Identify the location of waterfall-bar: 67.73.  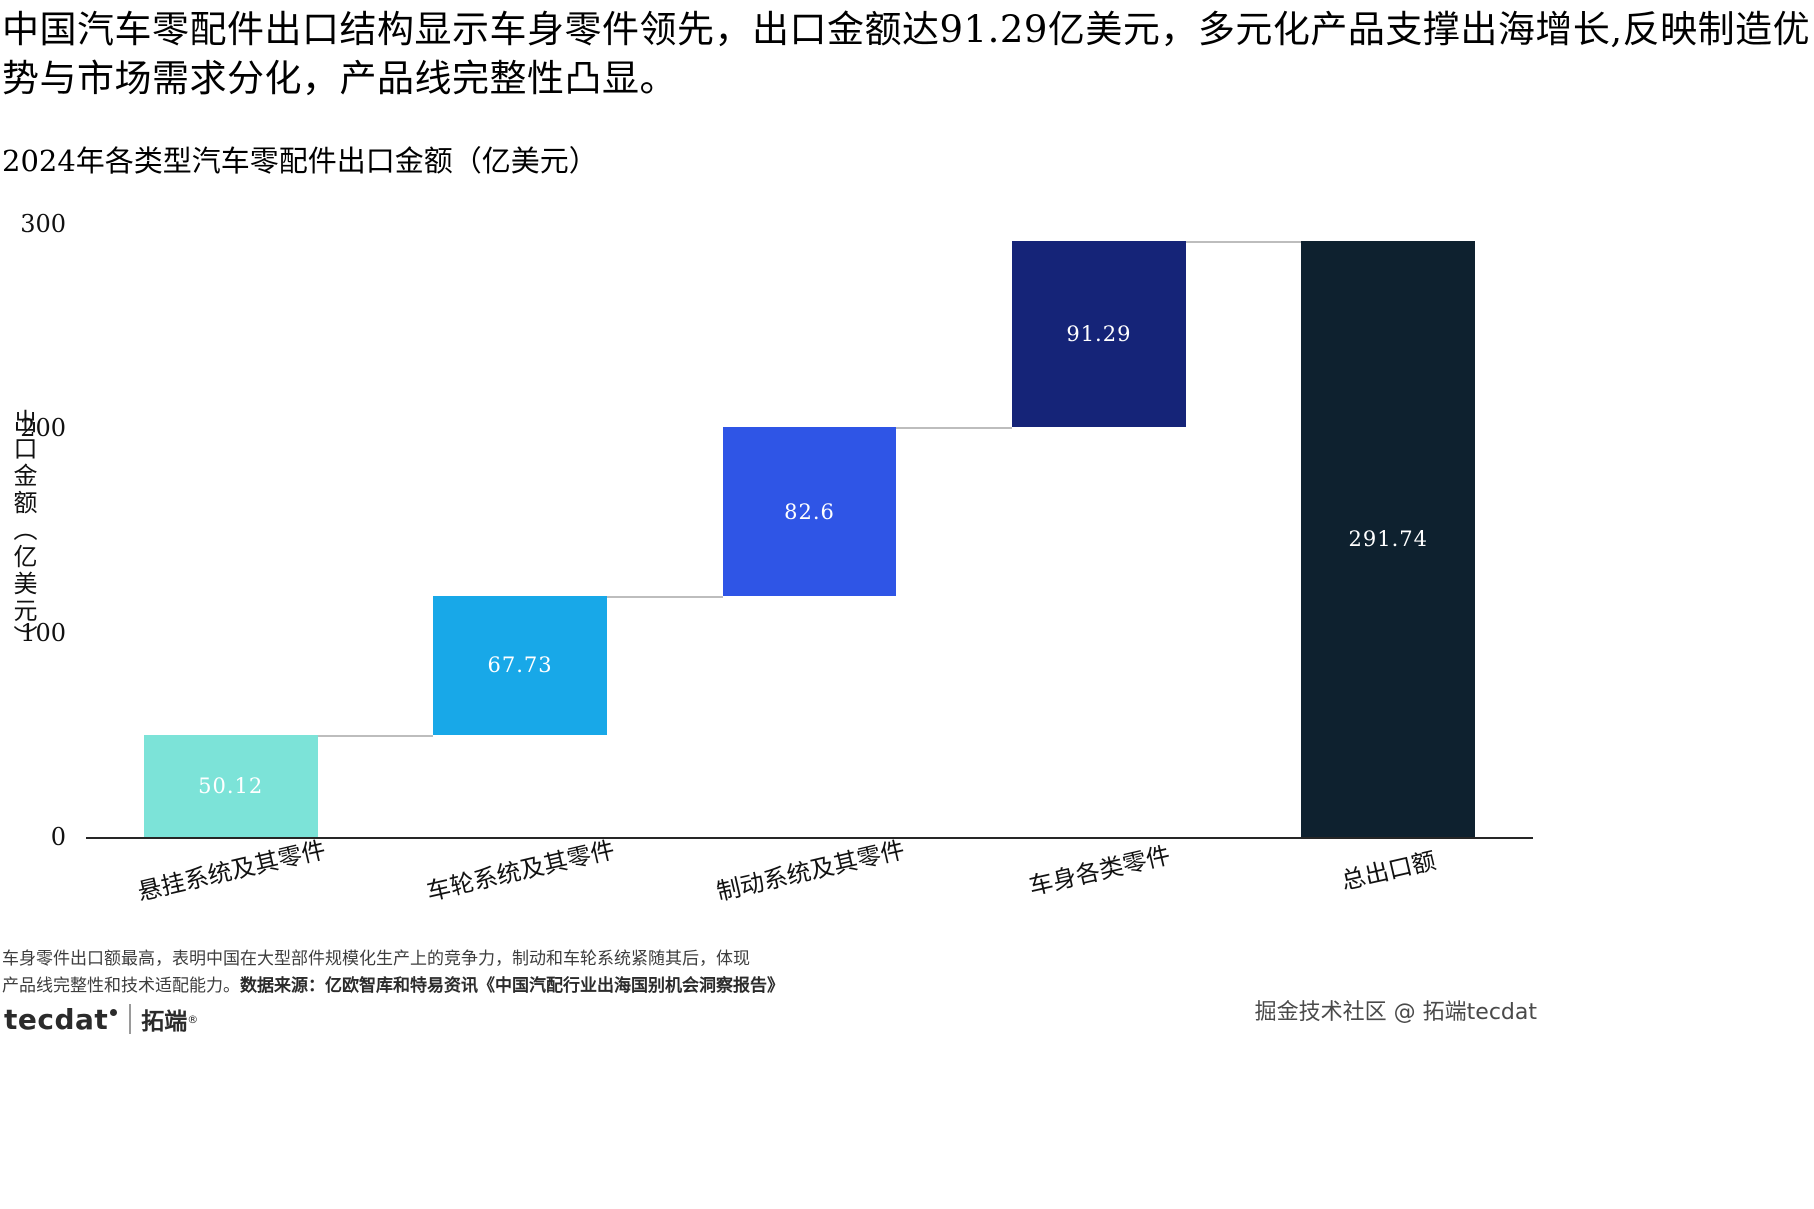
(520, 665).